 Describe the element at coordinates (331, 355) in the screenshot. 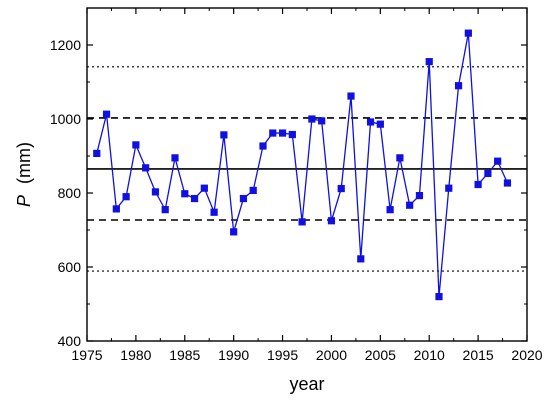

I see `x-tick-label: 2000` at that location.